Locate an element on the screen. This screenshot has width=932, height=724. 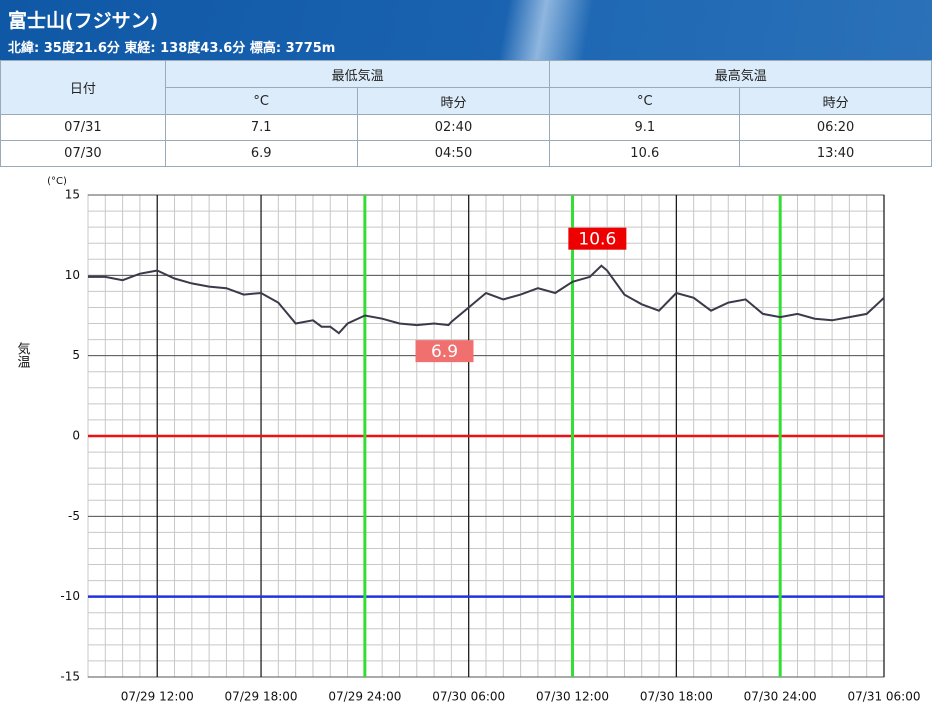
header-cell: 日付 is located at coordinates (83, 87).